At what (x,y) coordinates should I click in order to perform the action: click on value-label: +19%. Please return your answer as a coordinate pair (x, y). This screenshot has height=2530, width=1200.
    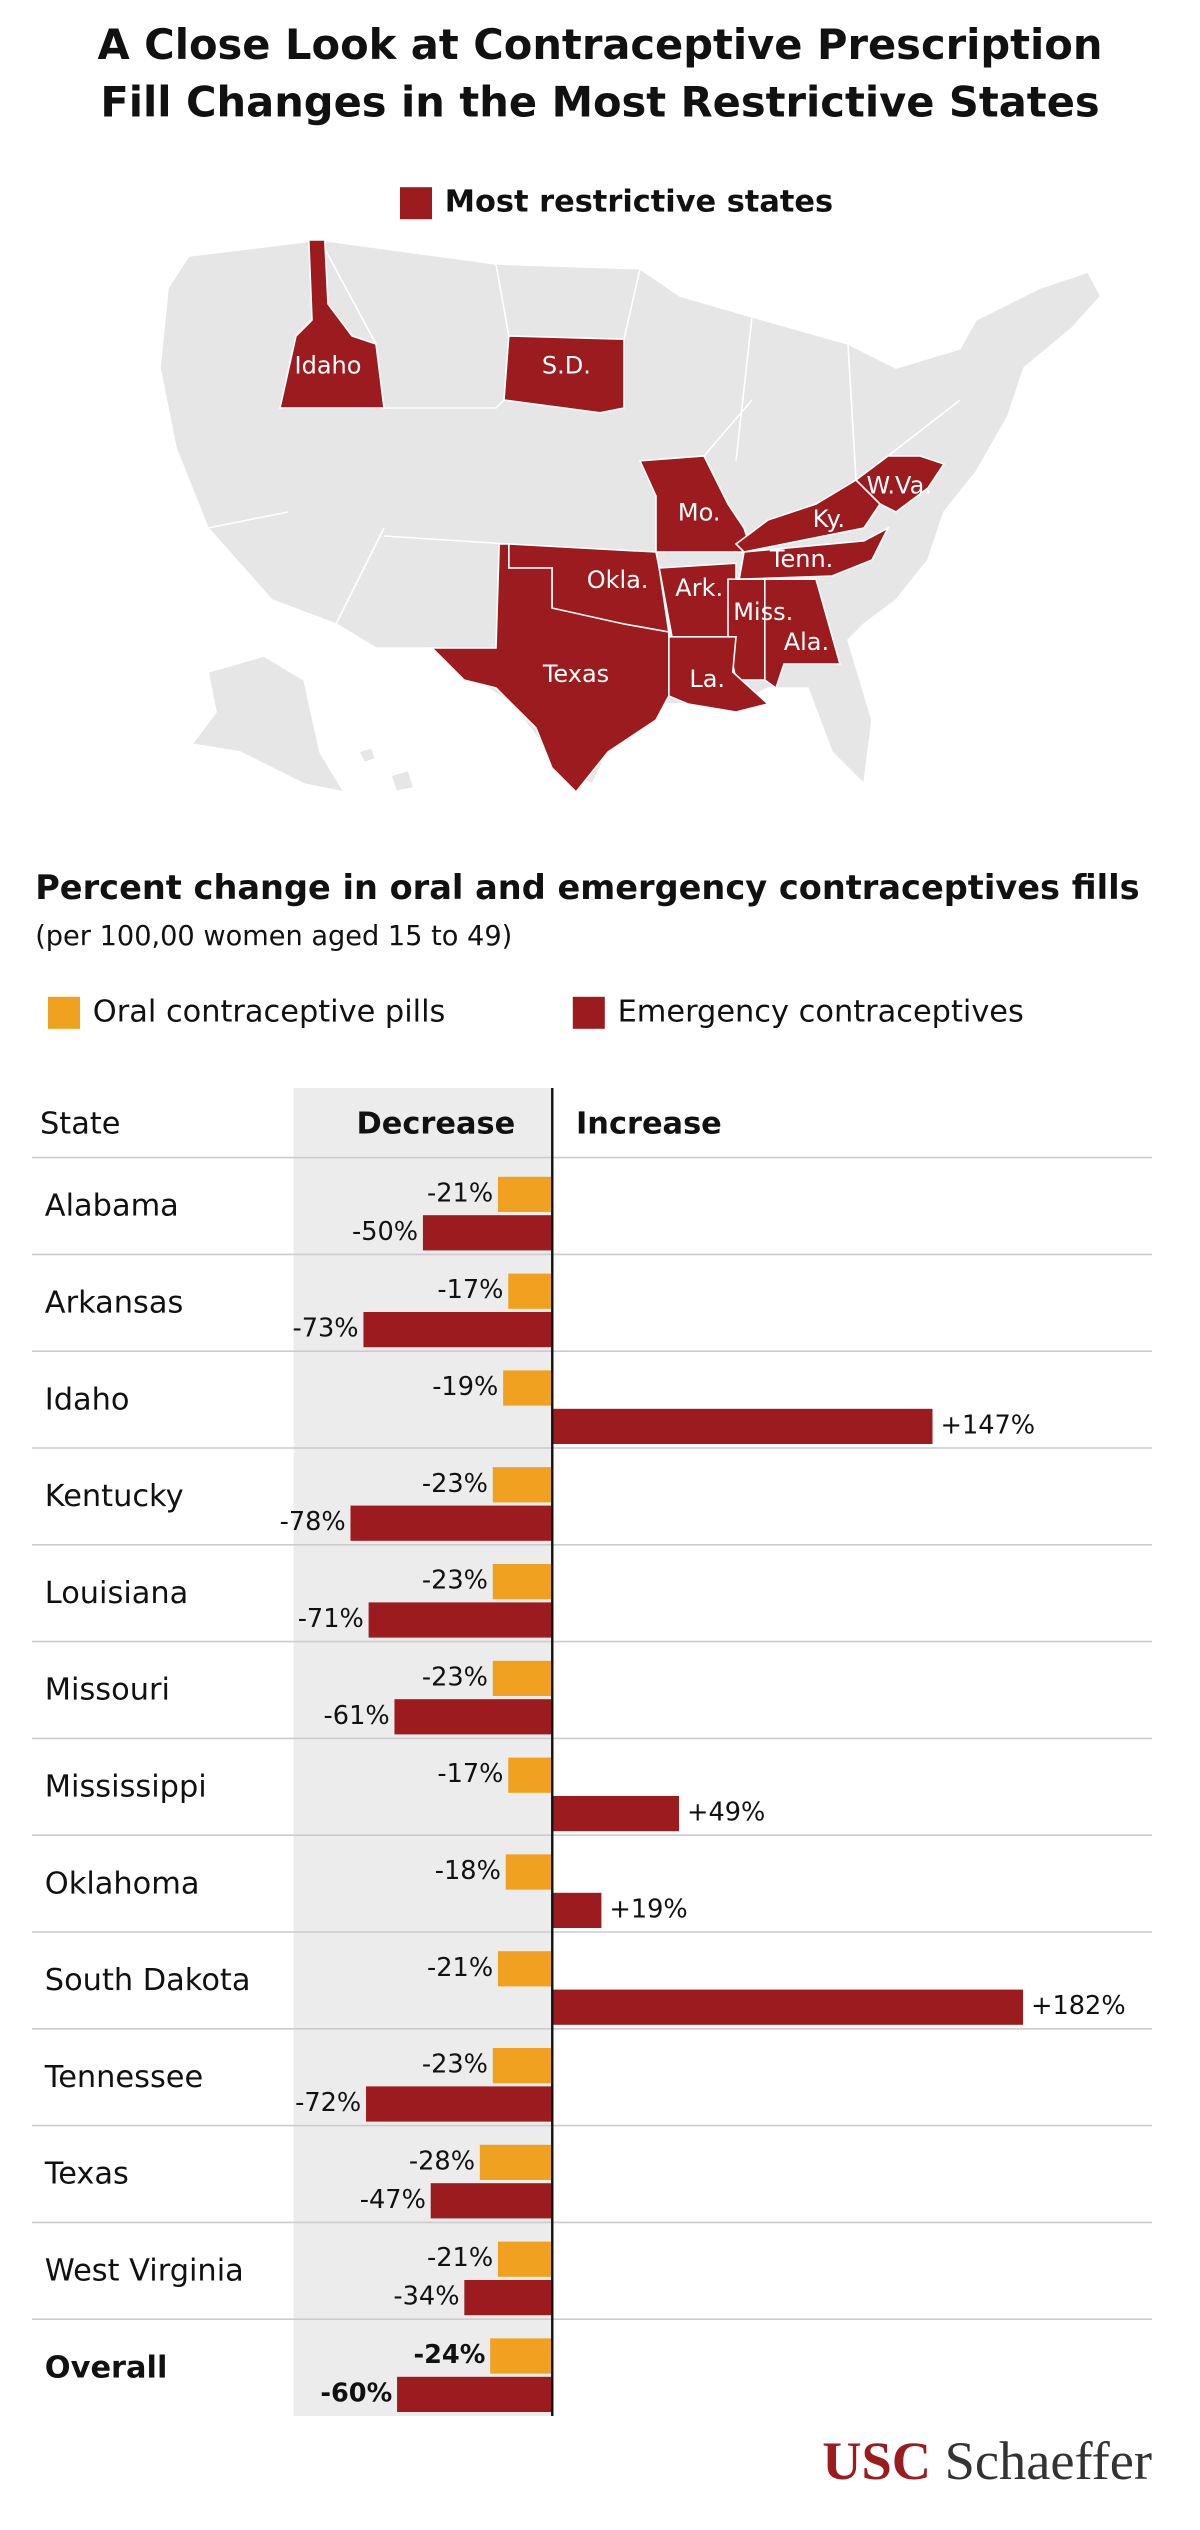
    Looking at the image, I should click on (648, 1909).